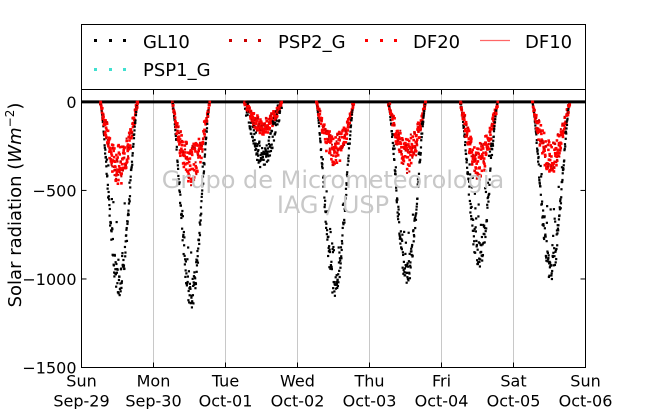 The width and height of the screenshot is (650, 409). Describe the element at coordinates (245, 40) in the screenshot. I see `legend-marker-psp2-g` at that location.